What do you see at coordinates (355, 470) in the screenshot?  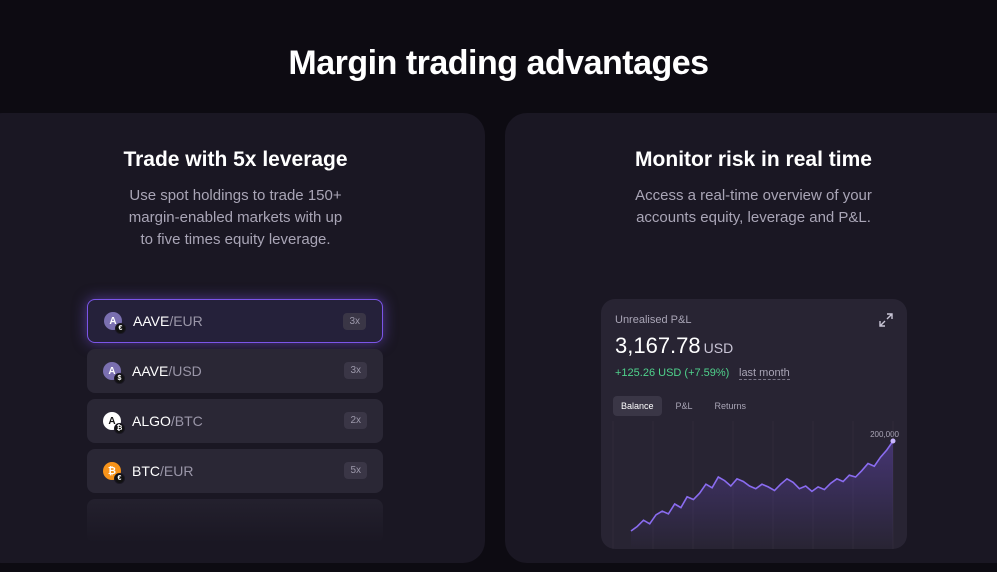 I see `leverage-badge: 5x` at bounding box center [355, 470].